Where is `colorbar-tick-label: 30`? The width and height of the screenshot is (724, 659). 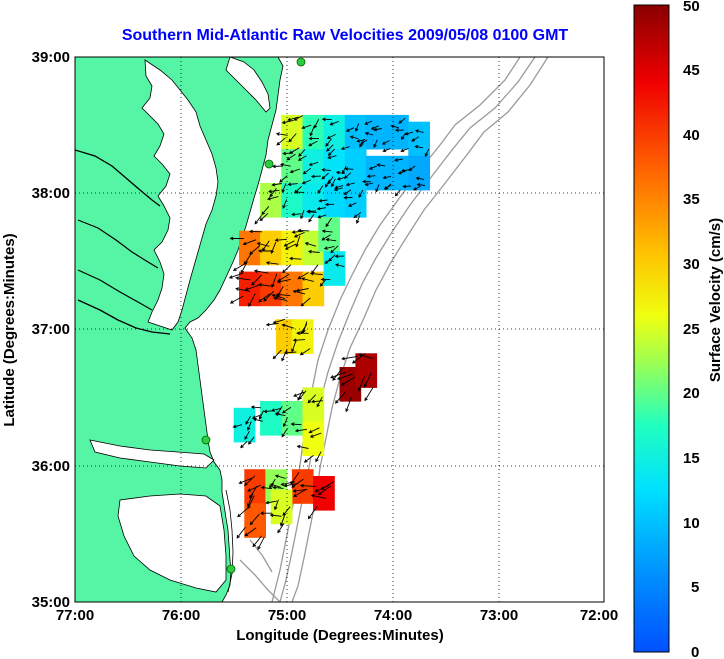 colorbar-tick-label: 30 is located at coordinates (691, 264).